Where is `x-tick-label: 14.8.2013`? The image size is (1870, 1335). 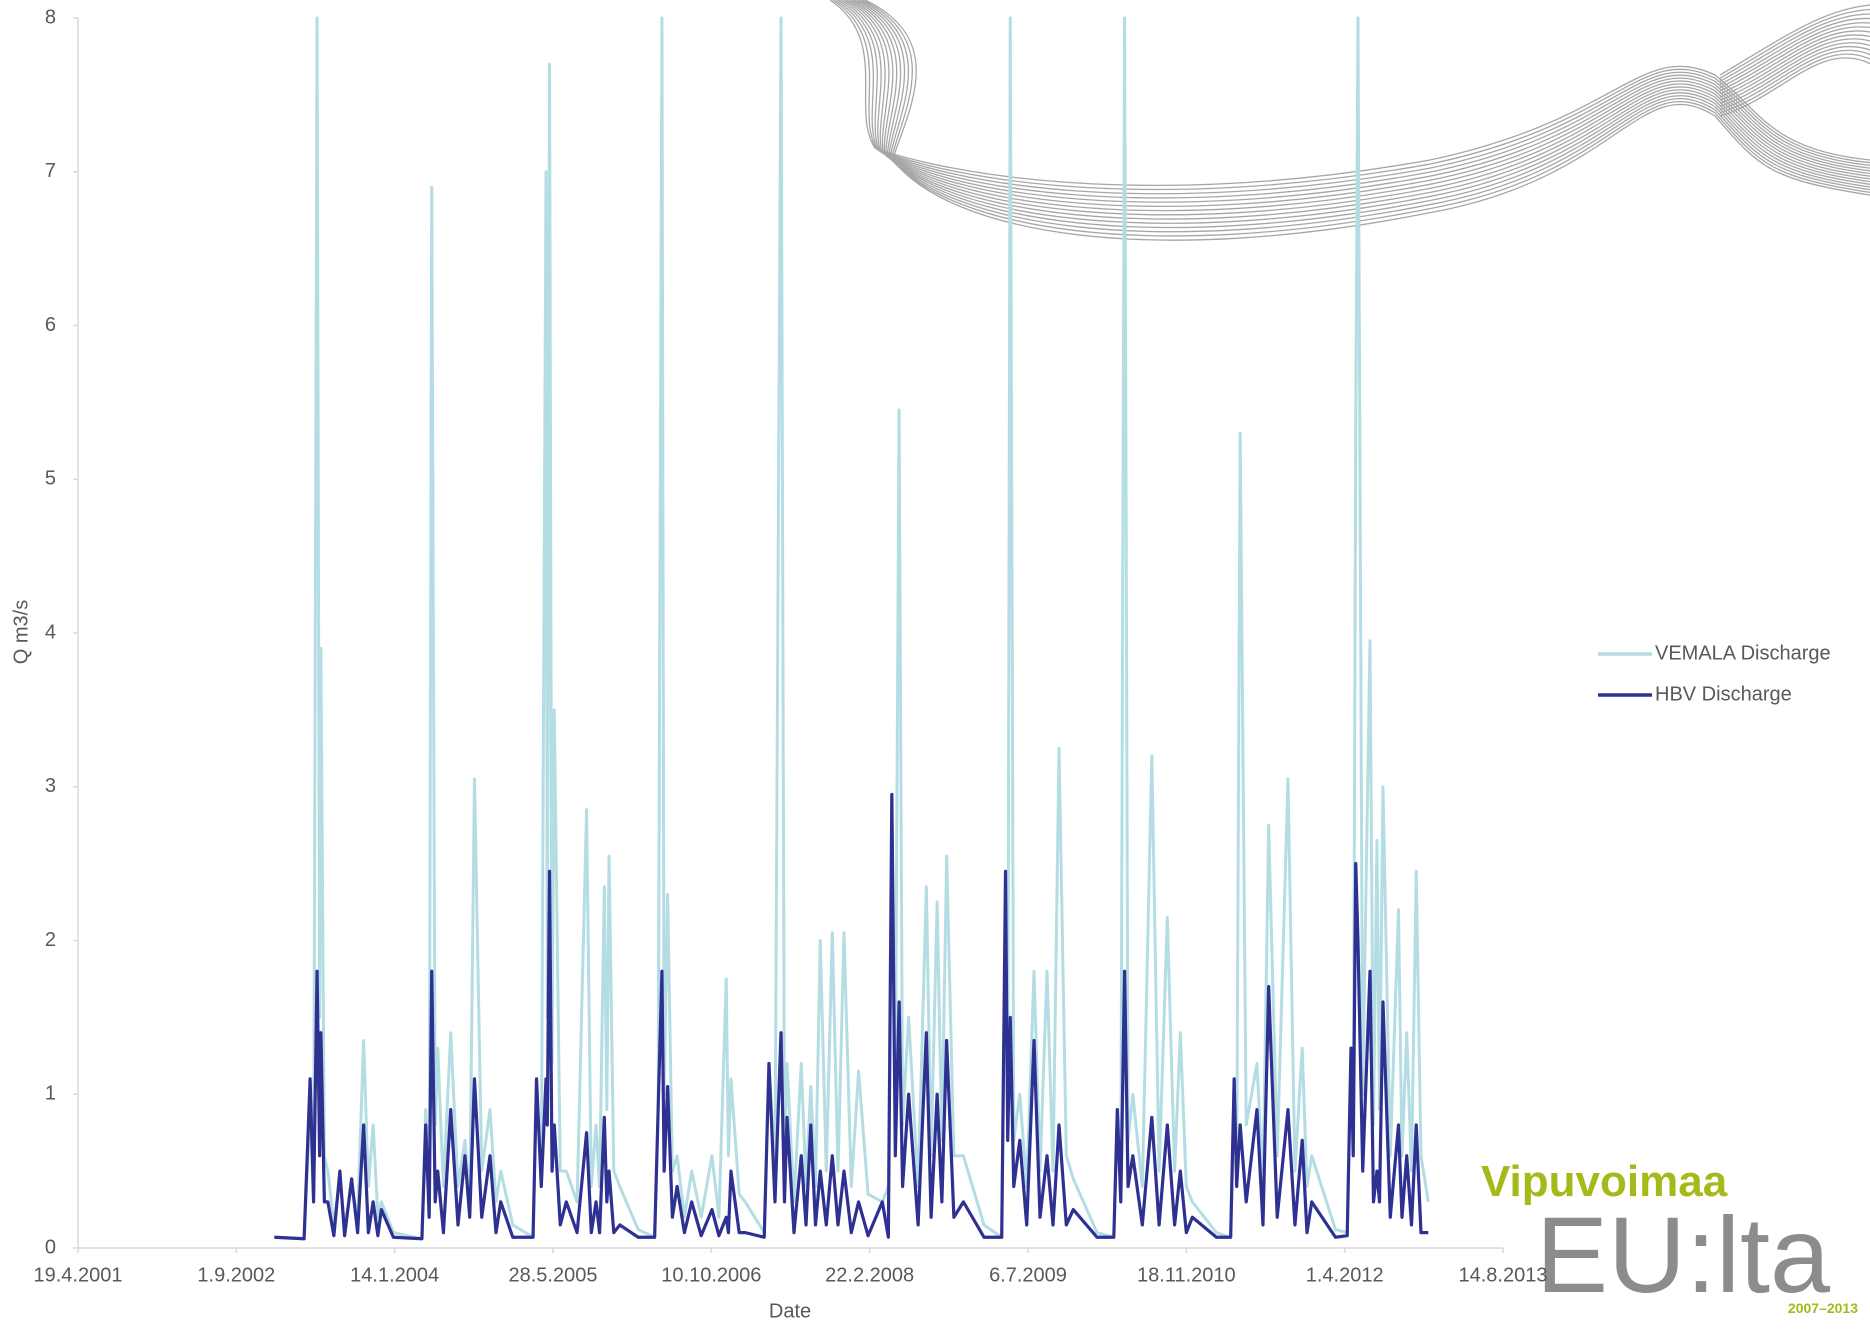 x-tick-label: 14.8.2013 is located at coordinates (1503, 1275).